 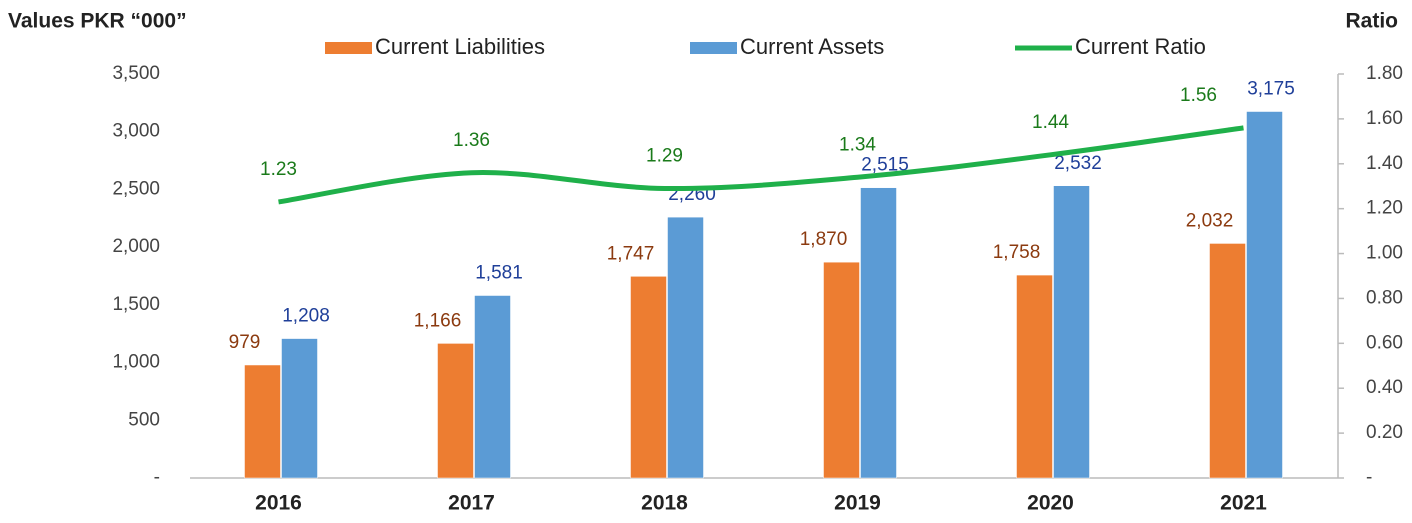 I want to click on bar-value-label: 2,032, so click(x=1210, y=220).